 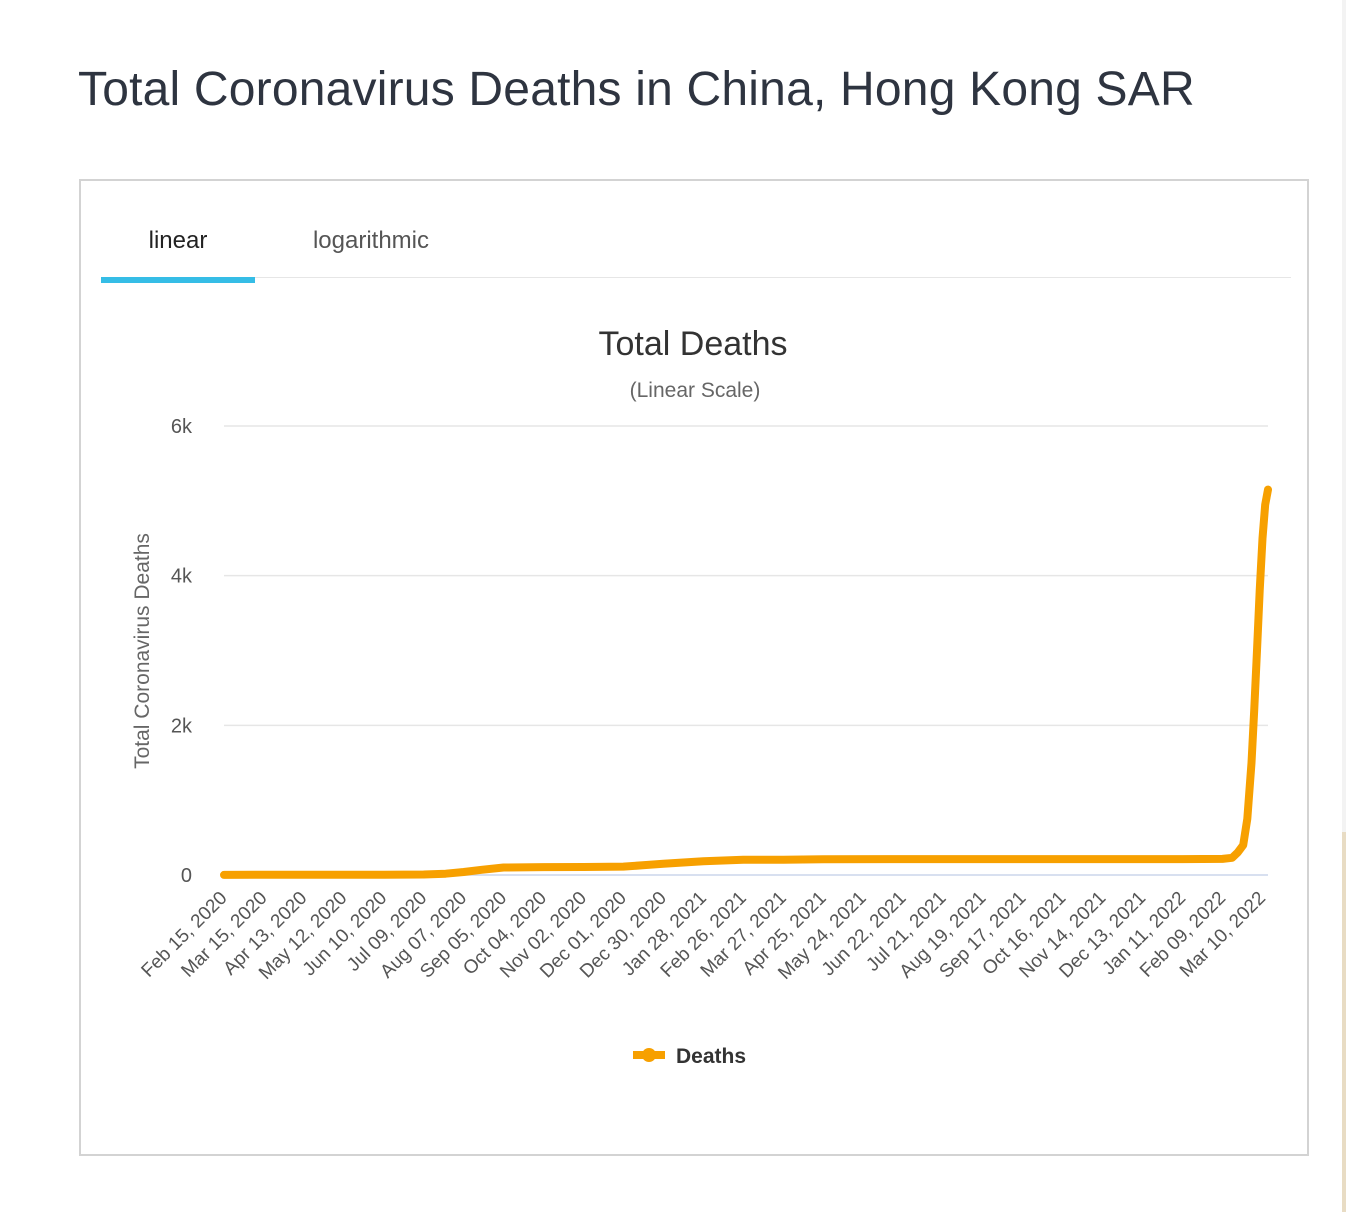 I want to click on y-tick-label: 6k, so click(x=182, y=427).